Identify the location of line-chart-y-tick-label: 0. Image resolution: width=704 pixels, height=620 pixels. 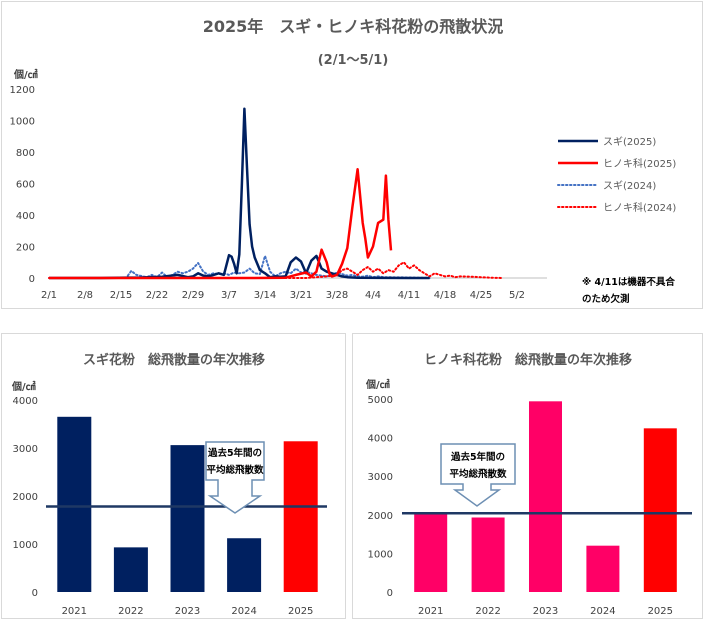
(32, 279).